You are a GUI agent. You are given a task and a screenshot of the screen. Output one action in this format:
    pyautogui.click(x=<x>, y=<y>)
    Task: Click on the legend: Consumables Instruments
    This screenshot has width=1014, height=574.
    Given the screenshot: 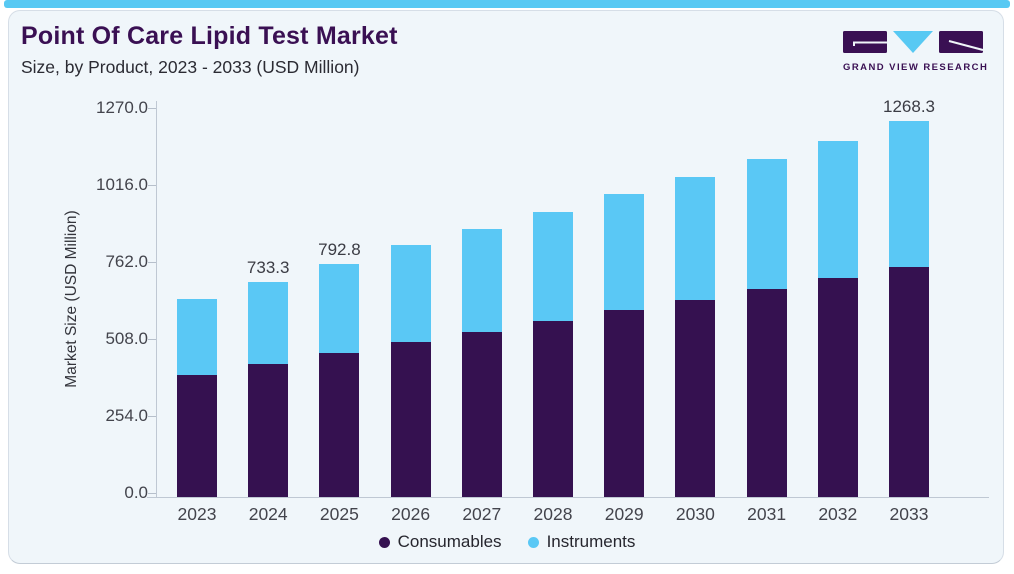 What is the action you would take?
    pyautogui.click(x=507, y=542)
    